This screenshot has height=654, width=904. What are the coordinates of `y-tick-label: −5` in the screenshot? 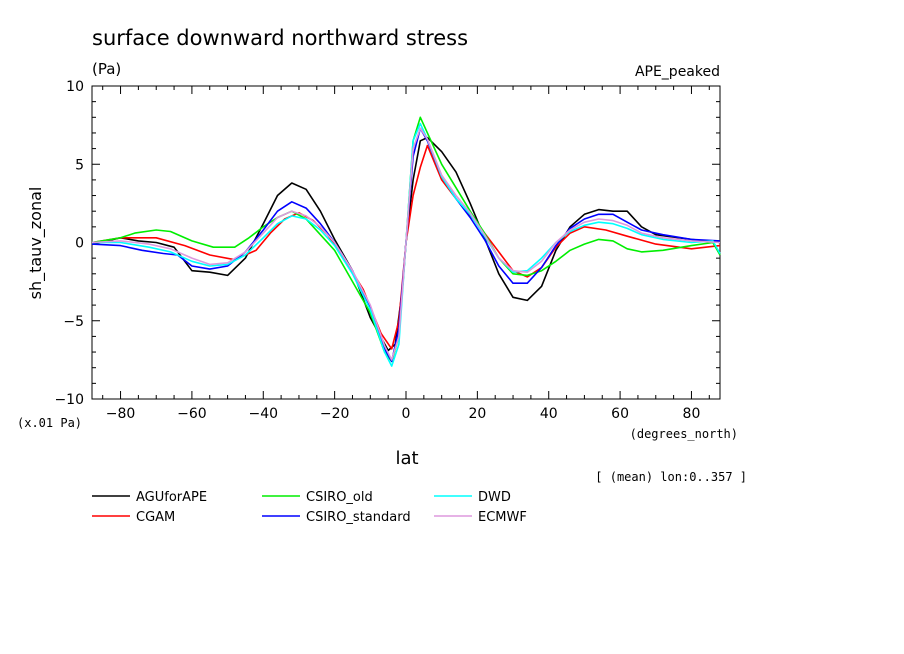 It's located at (73, 322).